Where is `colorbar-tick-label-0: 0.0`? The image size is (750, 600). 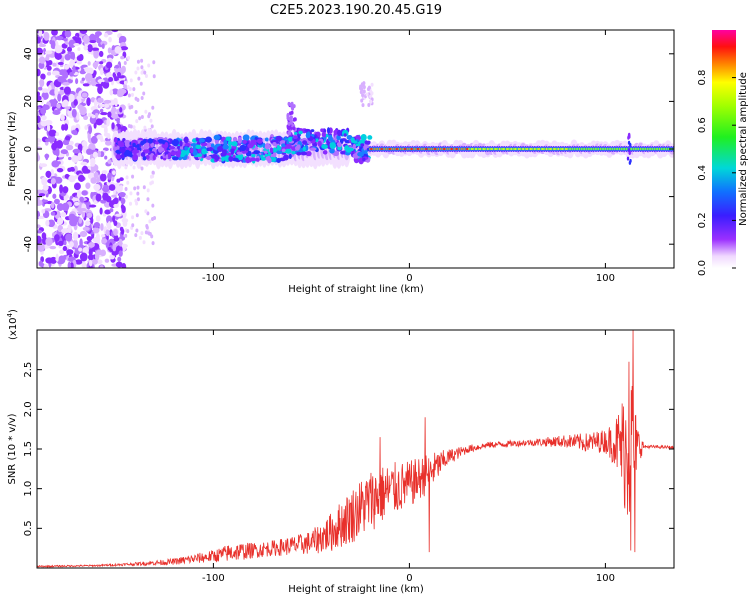 colorbar-tick-label-0: 0.0 is located at coordinates (702, 268).